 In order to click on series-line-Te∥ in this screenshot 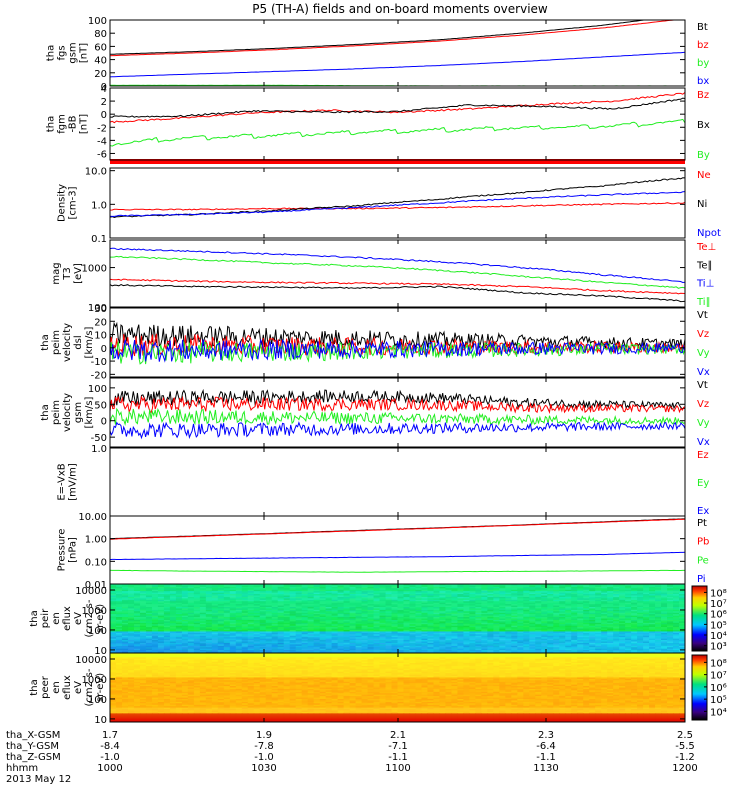, I will do `click(397, 293)`.